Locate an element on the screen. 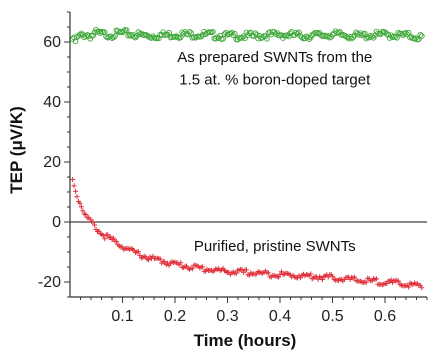 This screenshot has height=350, width=437. x-tick-label: 0.3 is located at coordinates (227, 316).